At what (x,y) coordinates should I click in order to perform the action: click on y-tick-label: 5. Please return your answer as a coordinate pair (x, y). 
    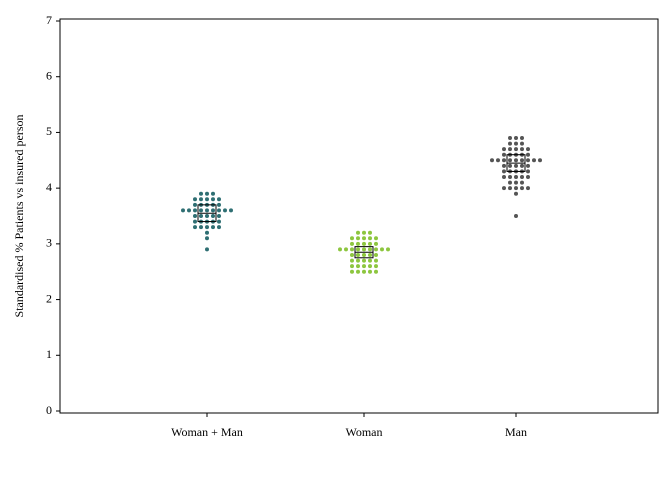
    Looking at the image, I should click on (49, 131).